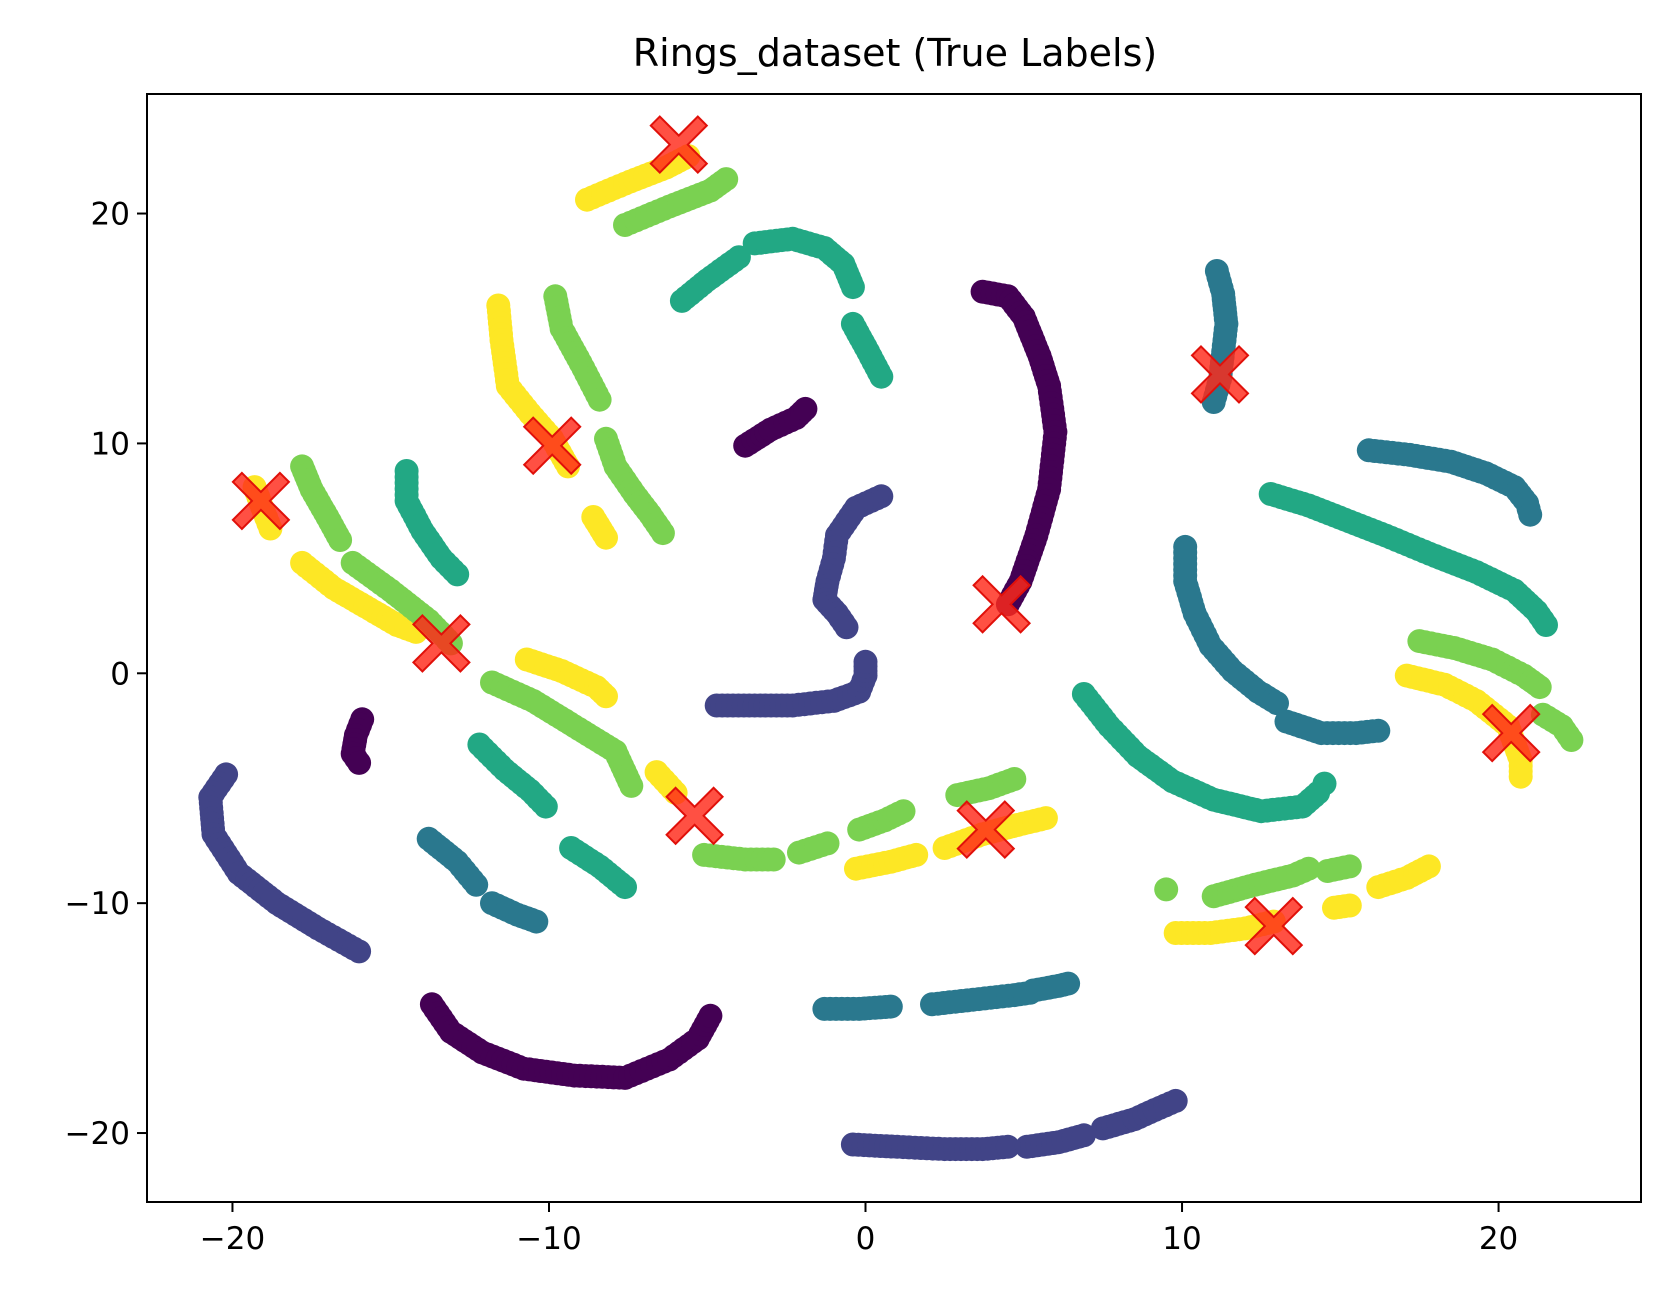 This screenshot has height=1302, width=1665. Describe the element at coordinates (97, 904) in the screenshot. I see `y-tick-label: −10` at that location.